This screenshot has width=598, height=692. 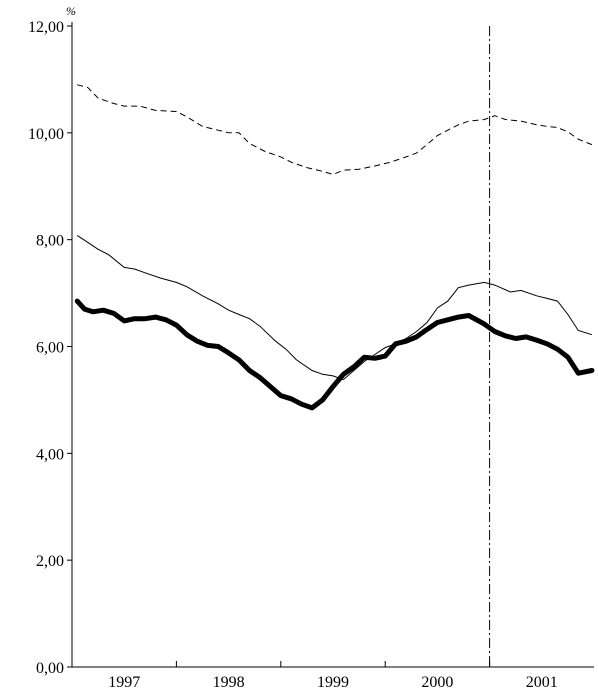 What do you see at coordinates (71, 11) in the screenshot?
I see `y-unit-label: %` at bounding box center [71, 11].